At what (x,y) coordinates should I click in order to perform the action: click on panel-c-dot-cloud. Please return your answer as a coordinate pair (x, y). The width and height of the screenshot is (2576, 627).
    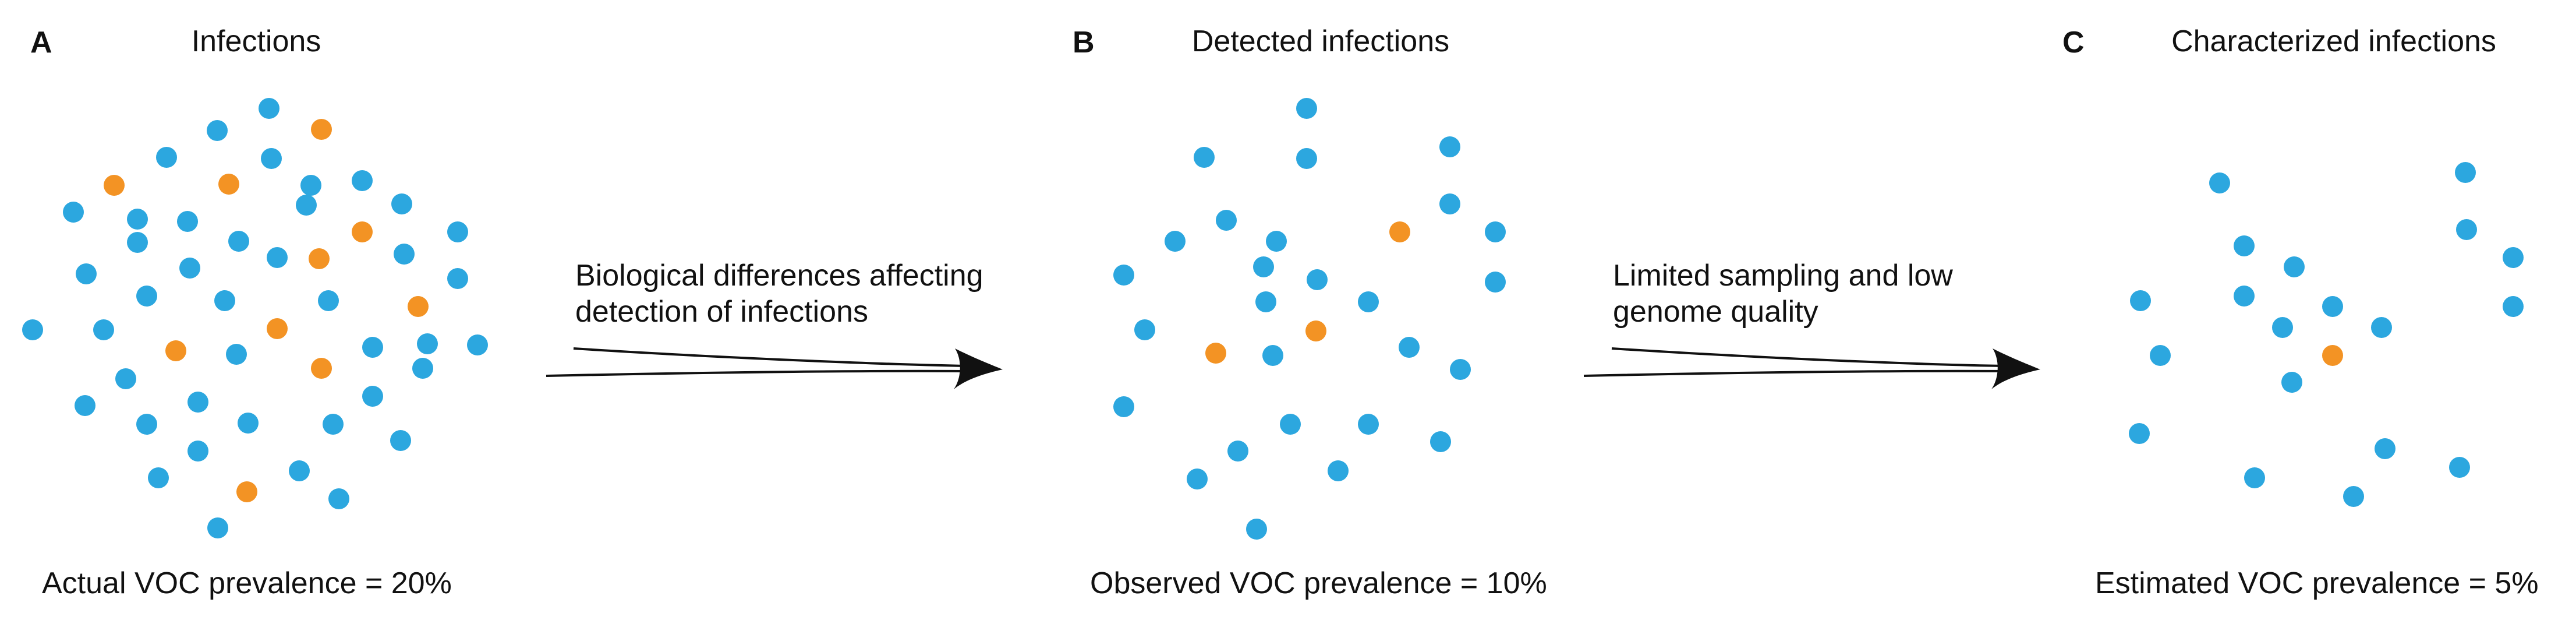
    Looking at the image, I should click on (2326, 334).